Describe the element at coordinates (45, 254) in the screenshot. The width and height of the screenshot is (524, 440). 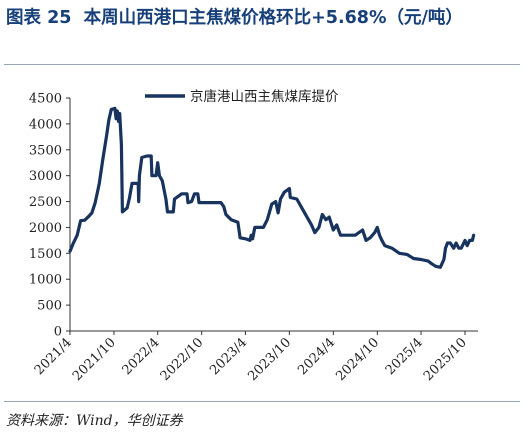
I see `y-tick-label: 1500` at that location.